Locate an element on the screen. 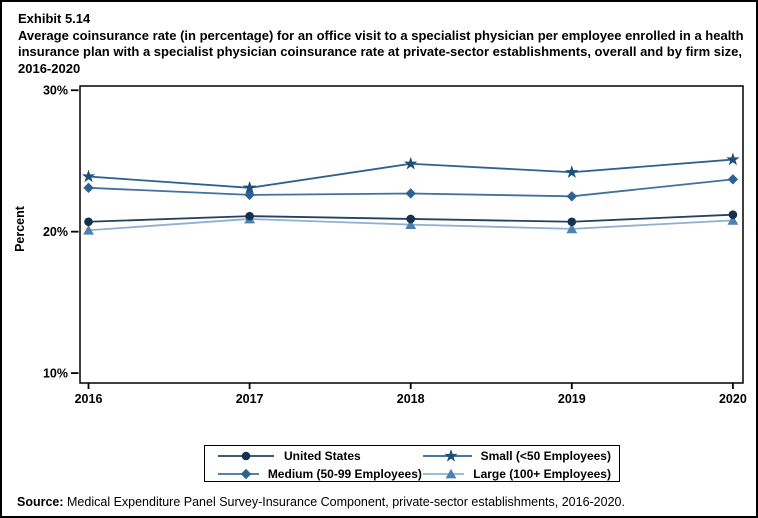  y-tick-label: 30% is located at coordinates (55, 91).